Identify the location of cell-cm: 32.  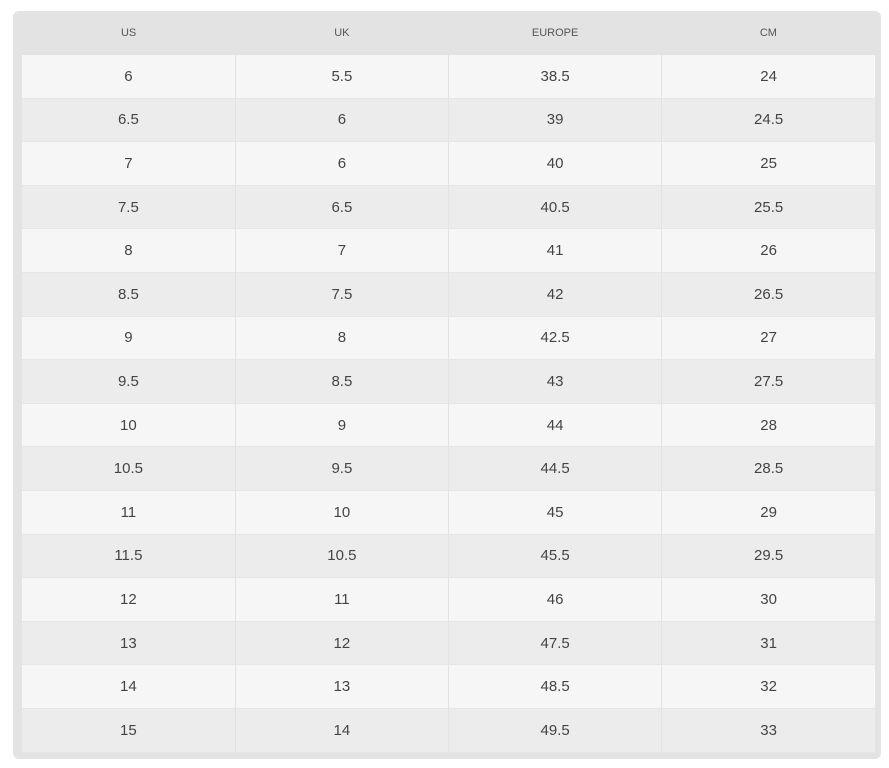
(768, 686).